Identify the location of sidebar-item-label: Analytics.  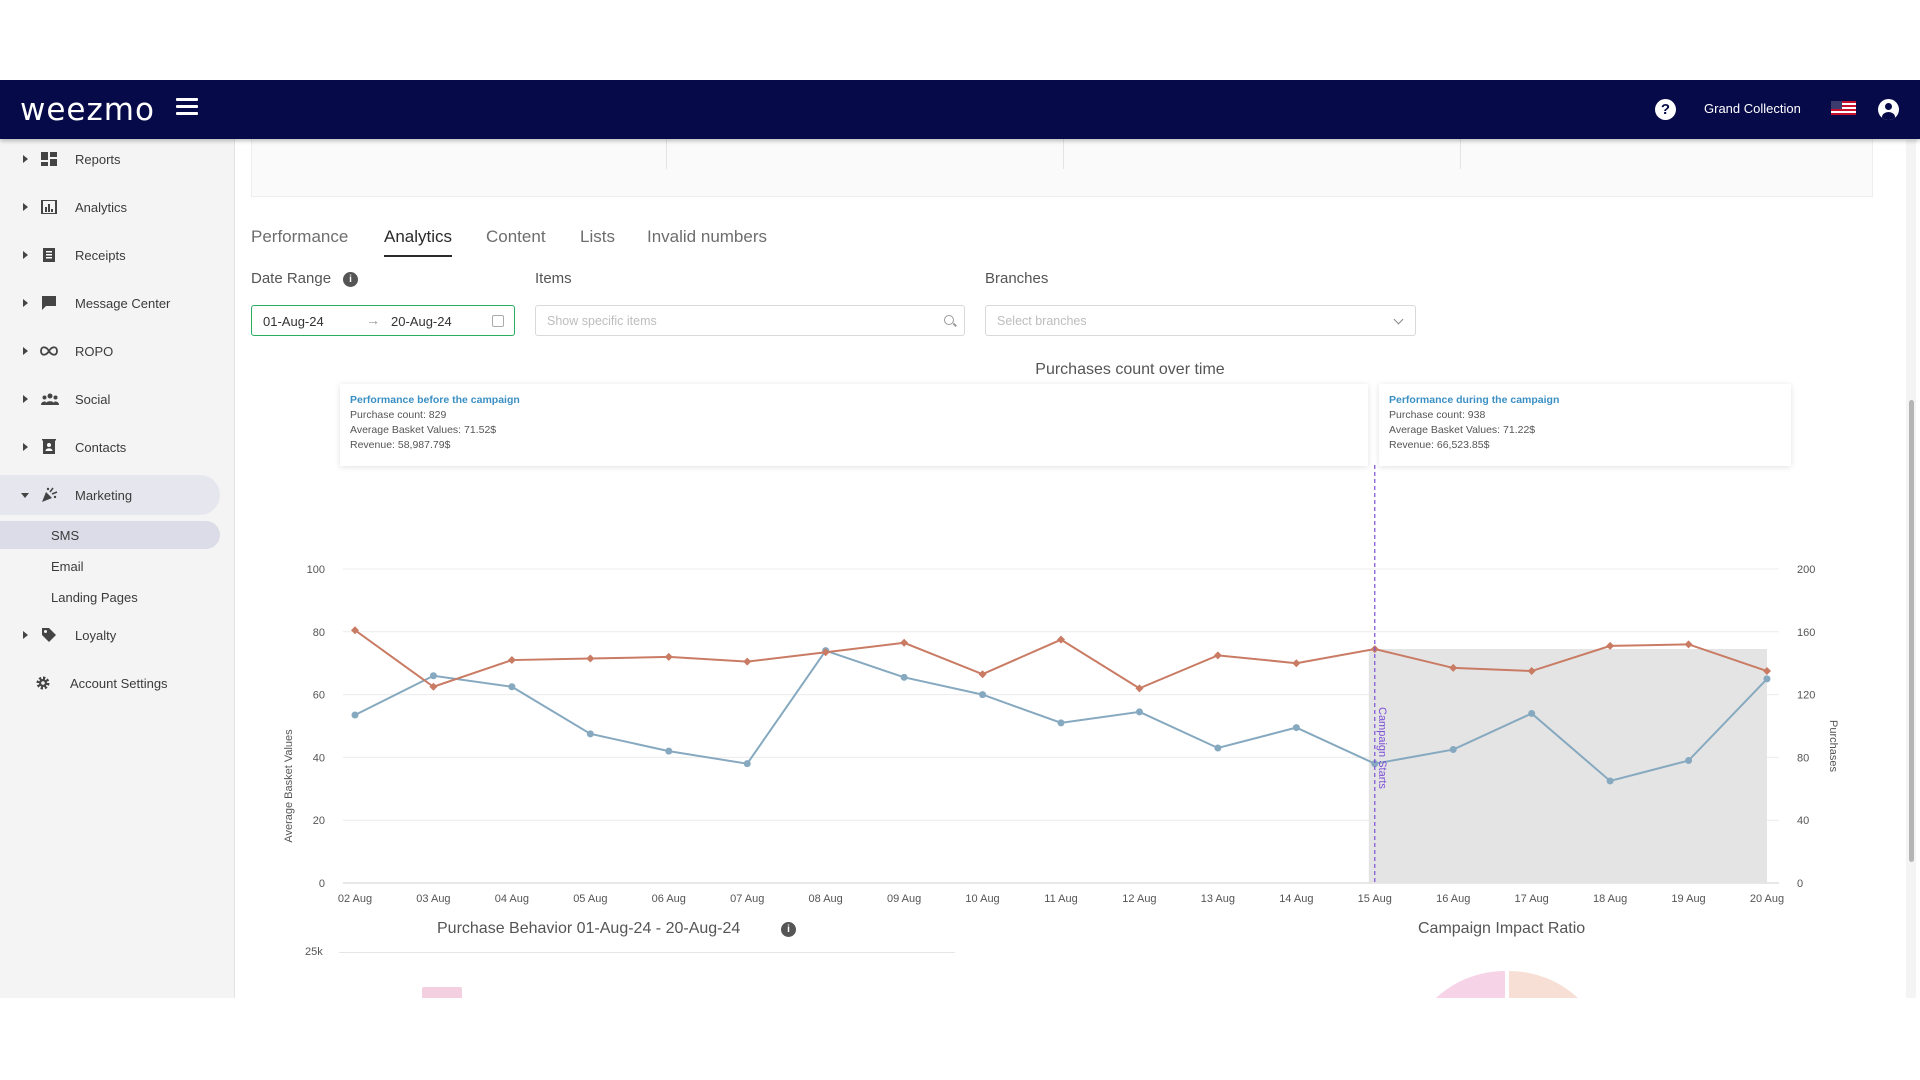
(101, 207).